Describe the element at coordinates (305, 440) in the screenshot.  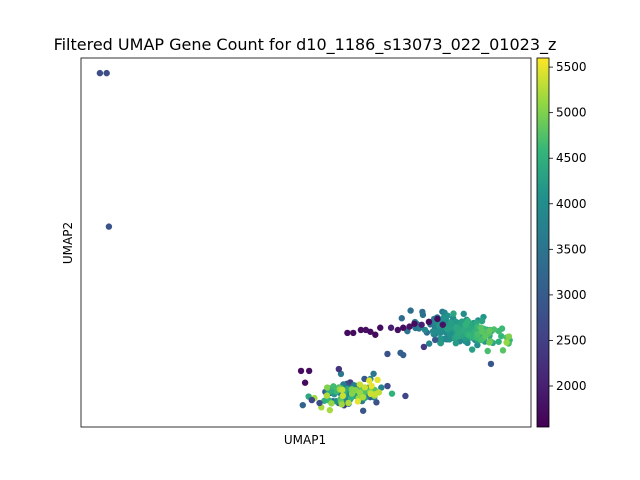
I see `x-axis-label: UMAP1` at that location.